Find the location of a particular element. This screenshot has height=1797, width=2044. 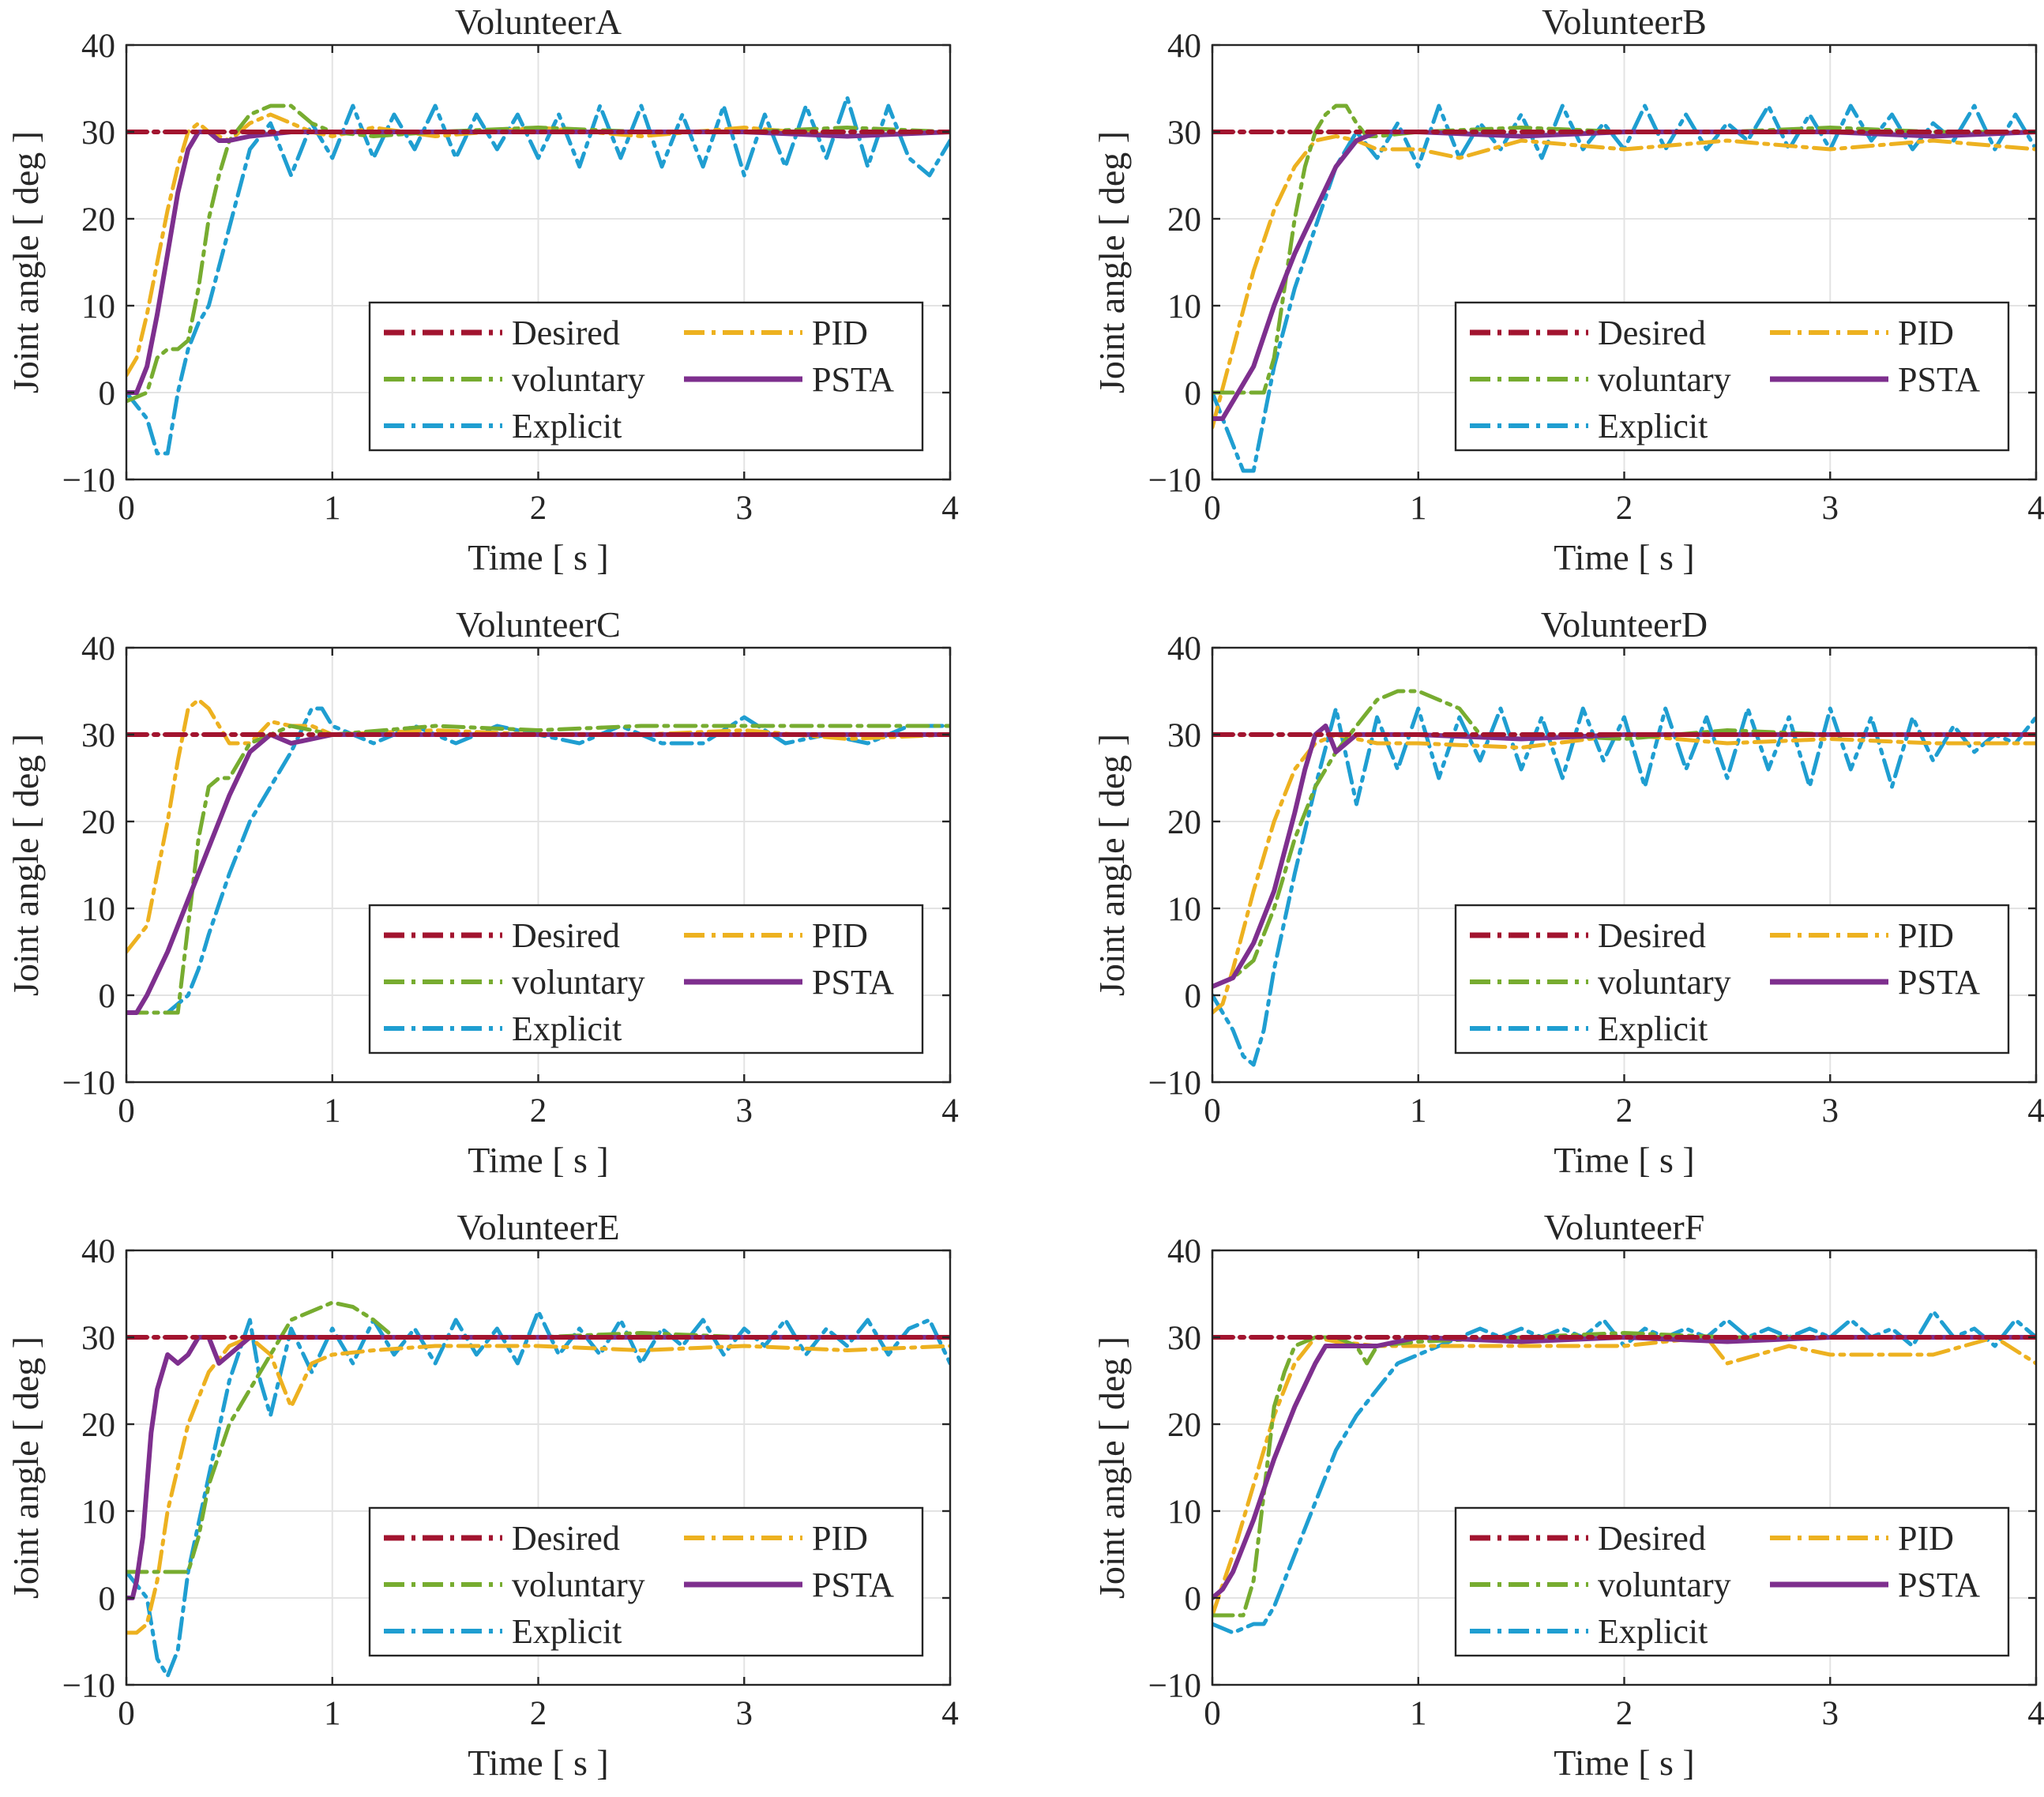

chart-4-xlabel: Time [ s ] is located at coordinates (538, 1762).